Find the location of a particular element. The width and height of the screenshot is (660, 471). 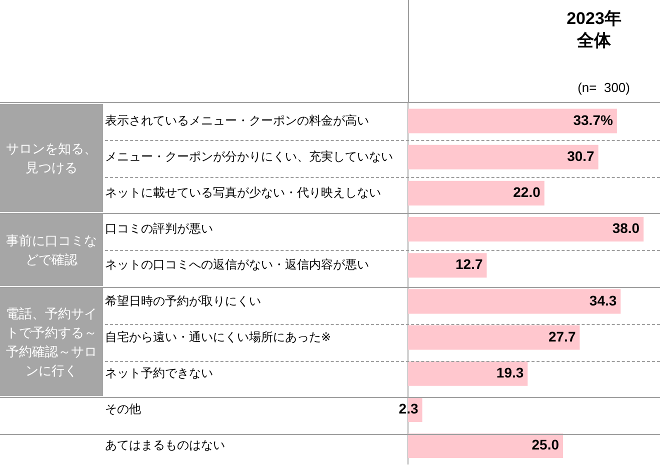

chart-subtitle: (n= 300) is located at coordinates (604, 87).